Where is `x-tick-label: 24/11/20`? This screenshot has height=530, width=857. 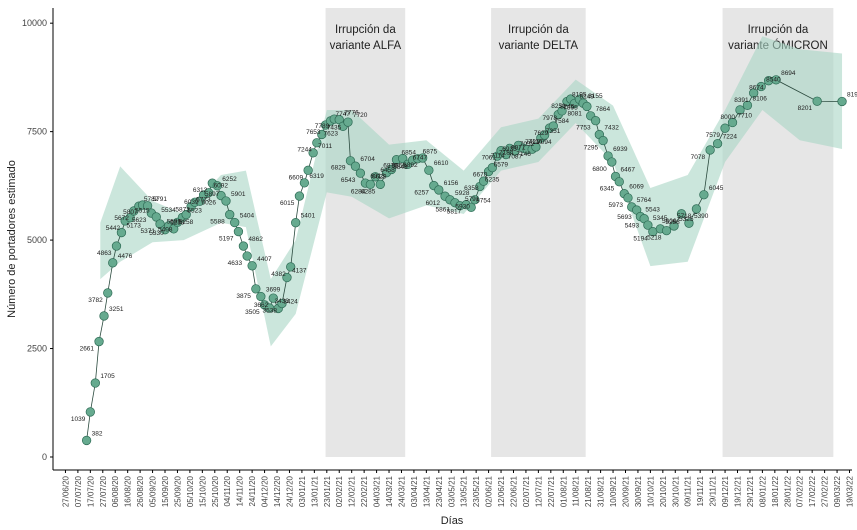
x-tick-label: 24/11/20 is located at coordinates (252, 490).